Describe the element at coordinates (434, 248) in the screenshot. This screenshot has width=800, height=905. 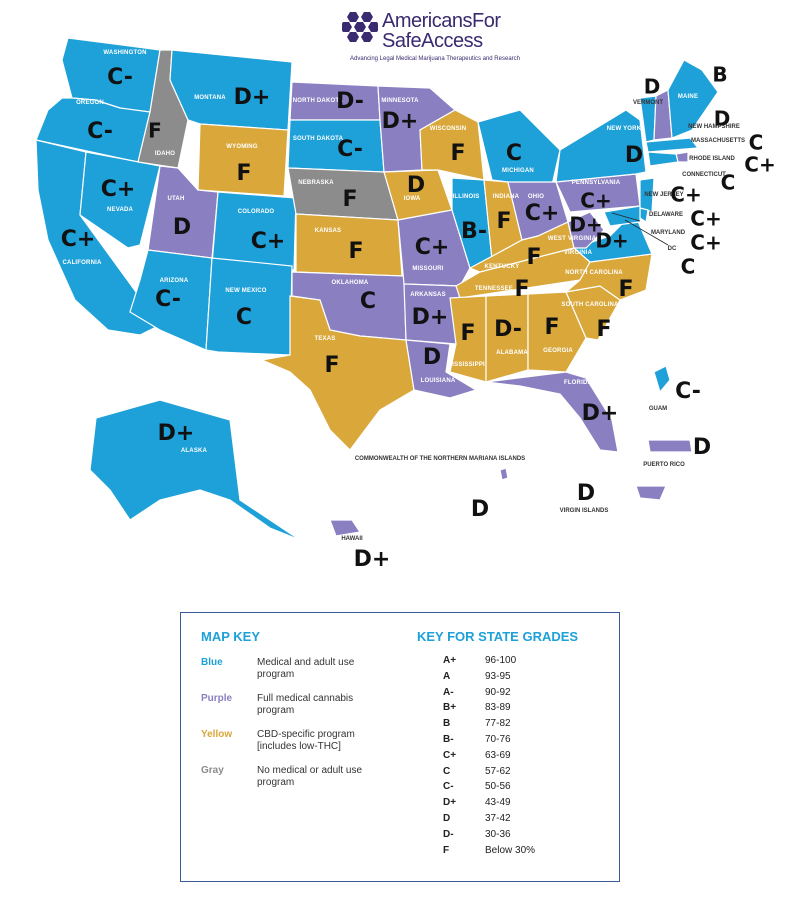
I see `state-shape-missouri` at that location.